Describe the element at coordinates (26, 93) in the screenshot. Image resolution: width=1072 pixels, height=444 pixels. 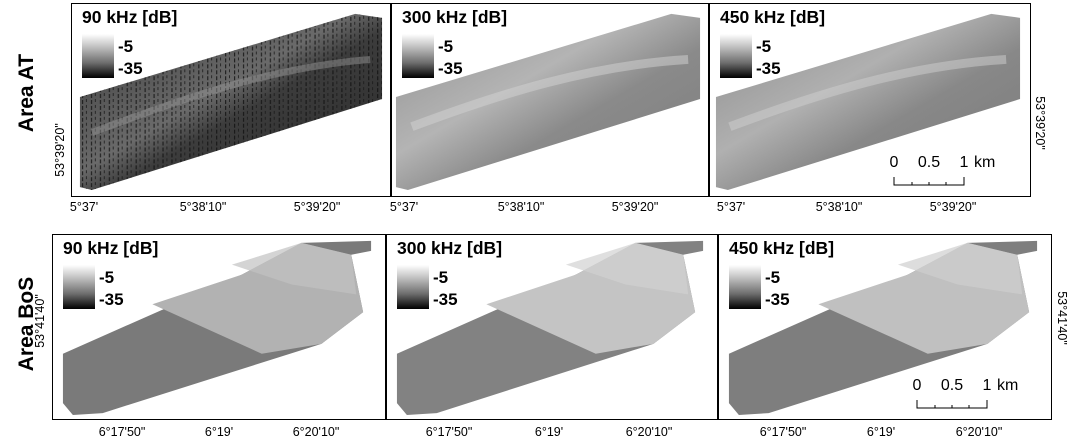
I see `row-label-area-at: Area AT` at that location.